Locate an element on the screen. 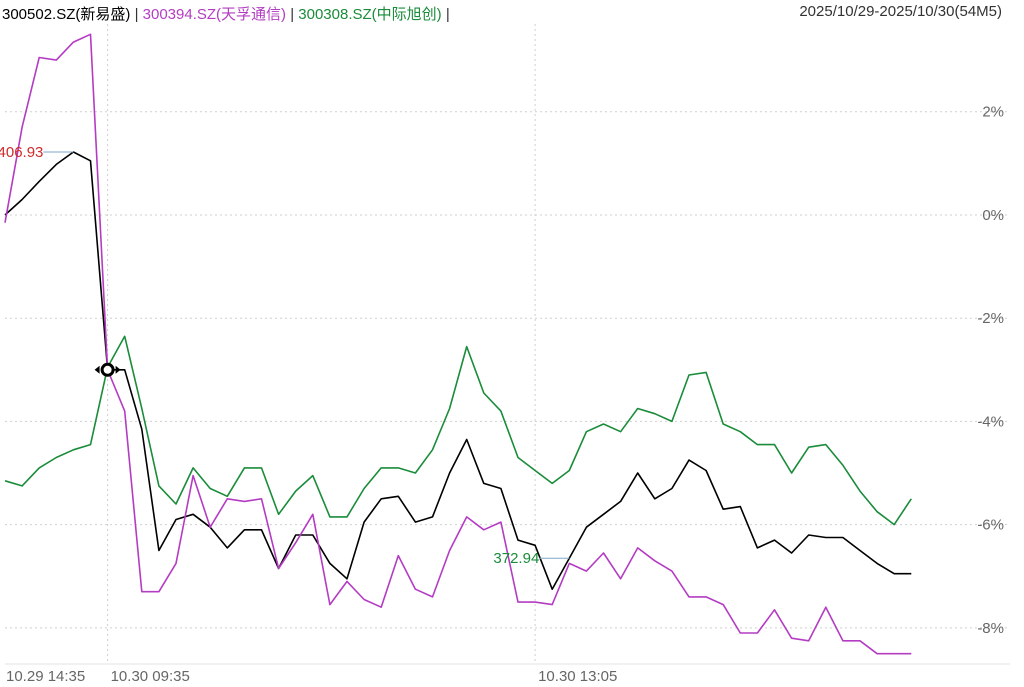 The width and height of the screenshot is (1024, 687). legend-item-1: 300502.SZ(新易盛) is located at coordinates (68, 14).